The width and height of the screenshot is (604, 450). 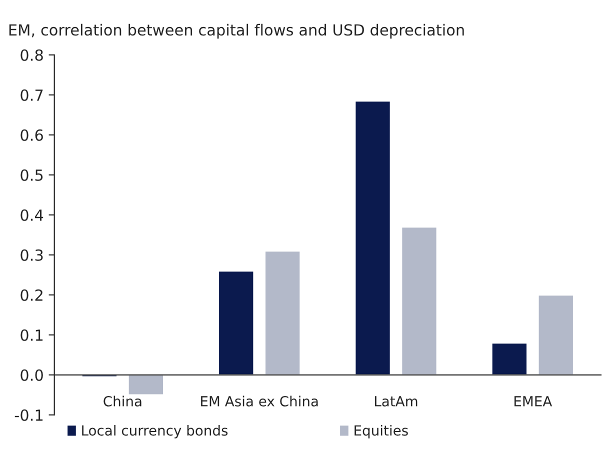 I want to click on x-tick-label: EM Asia ex China, so click(x=259, y=401).